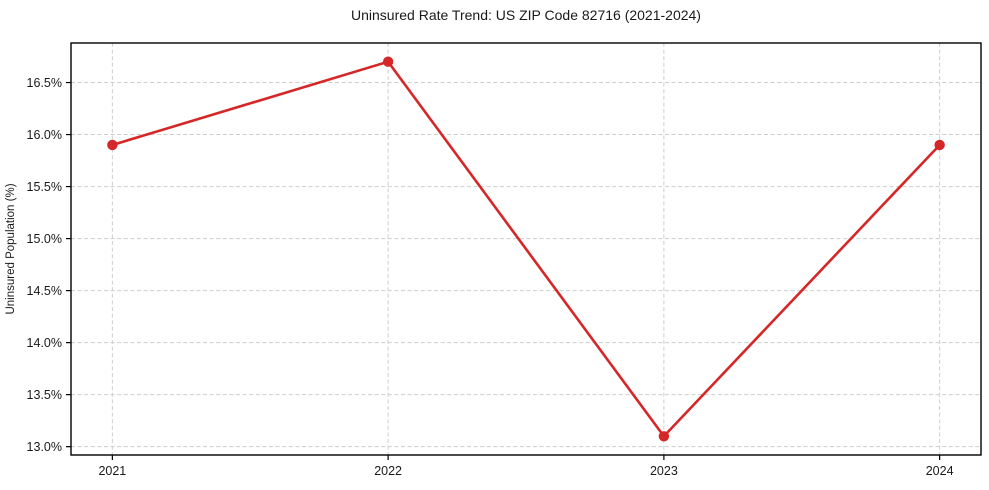 The width and height of the screenshot is (989, 490). Describe the element at coordinates (44, 395) in the screenshot. I see `y-tick-label: 13.5%` at that location.